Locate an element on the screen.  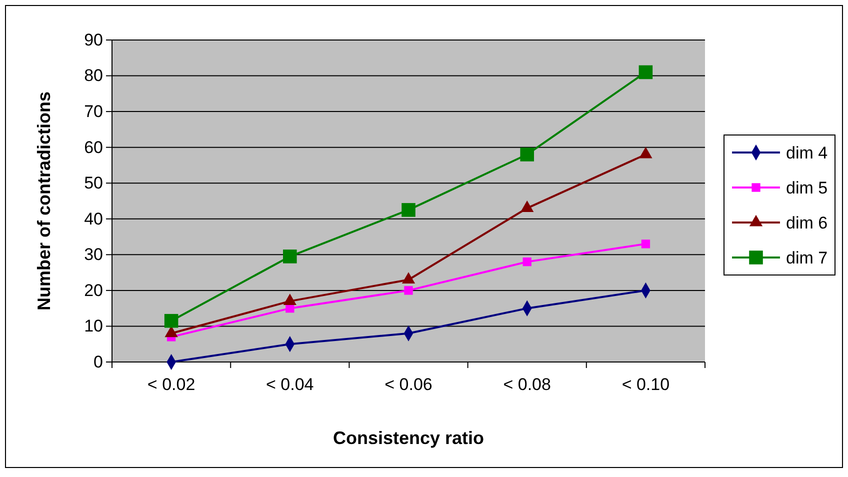
x-tick-label: < 0.10 is located at coordinates (646, 384).